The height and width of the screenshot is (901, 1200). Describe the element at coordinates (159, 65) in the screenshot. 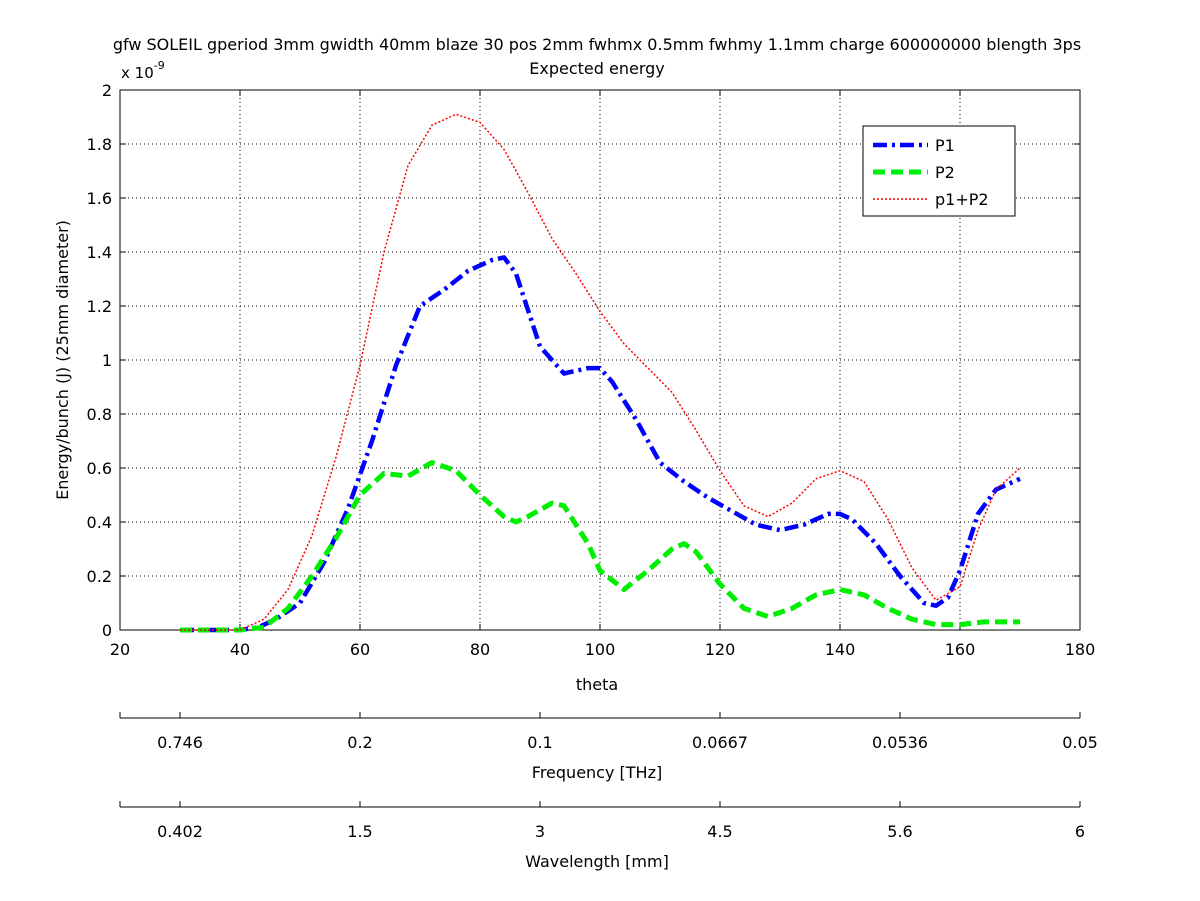

I see `y-multiplier-exponent: -9` at that location.